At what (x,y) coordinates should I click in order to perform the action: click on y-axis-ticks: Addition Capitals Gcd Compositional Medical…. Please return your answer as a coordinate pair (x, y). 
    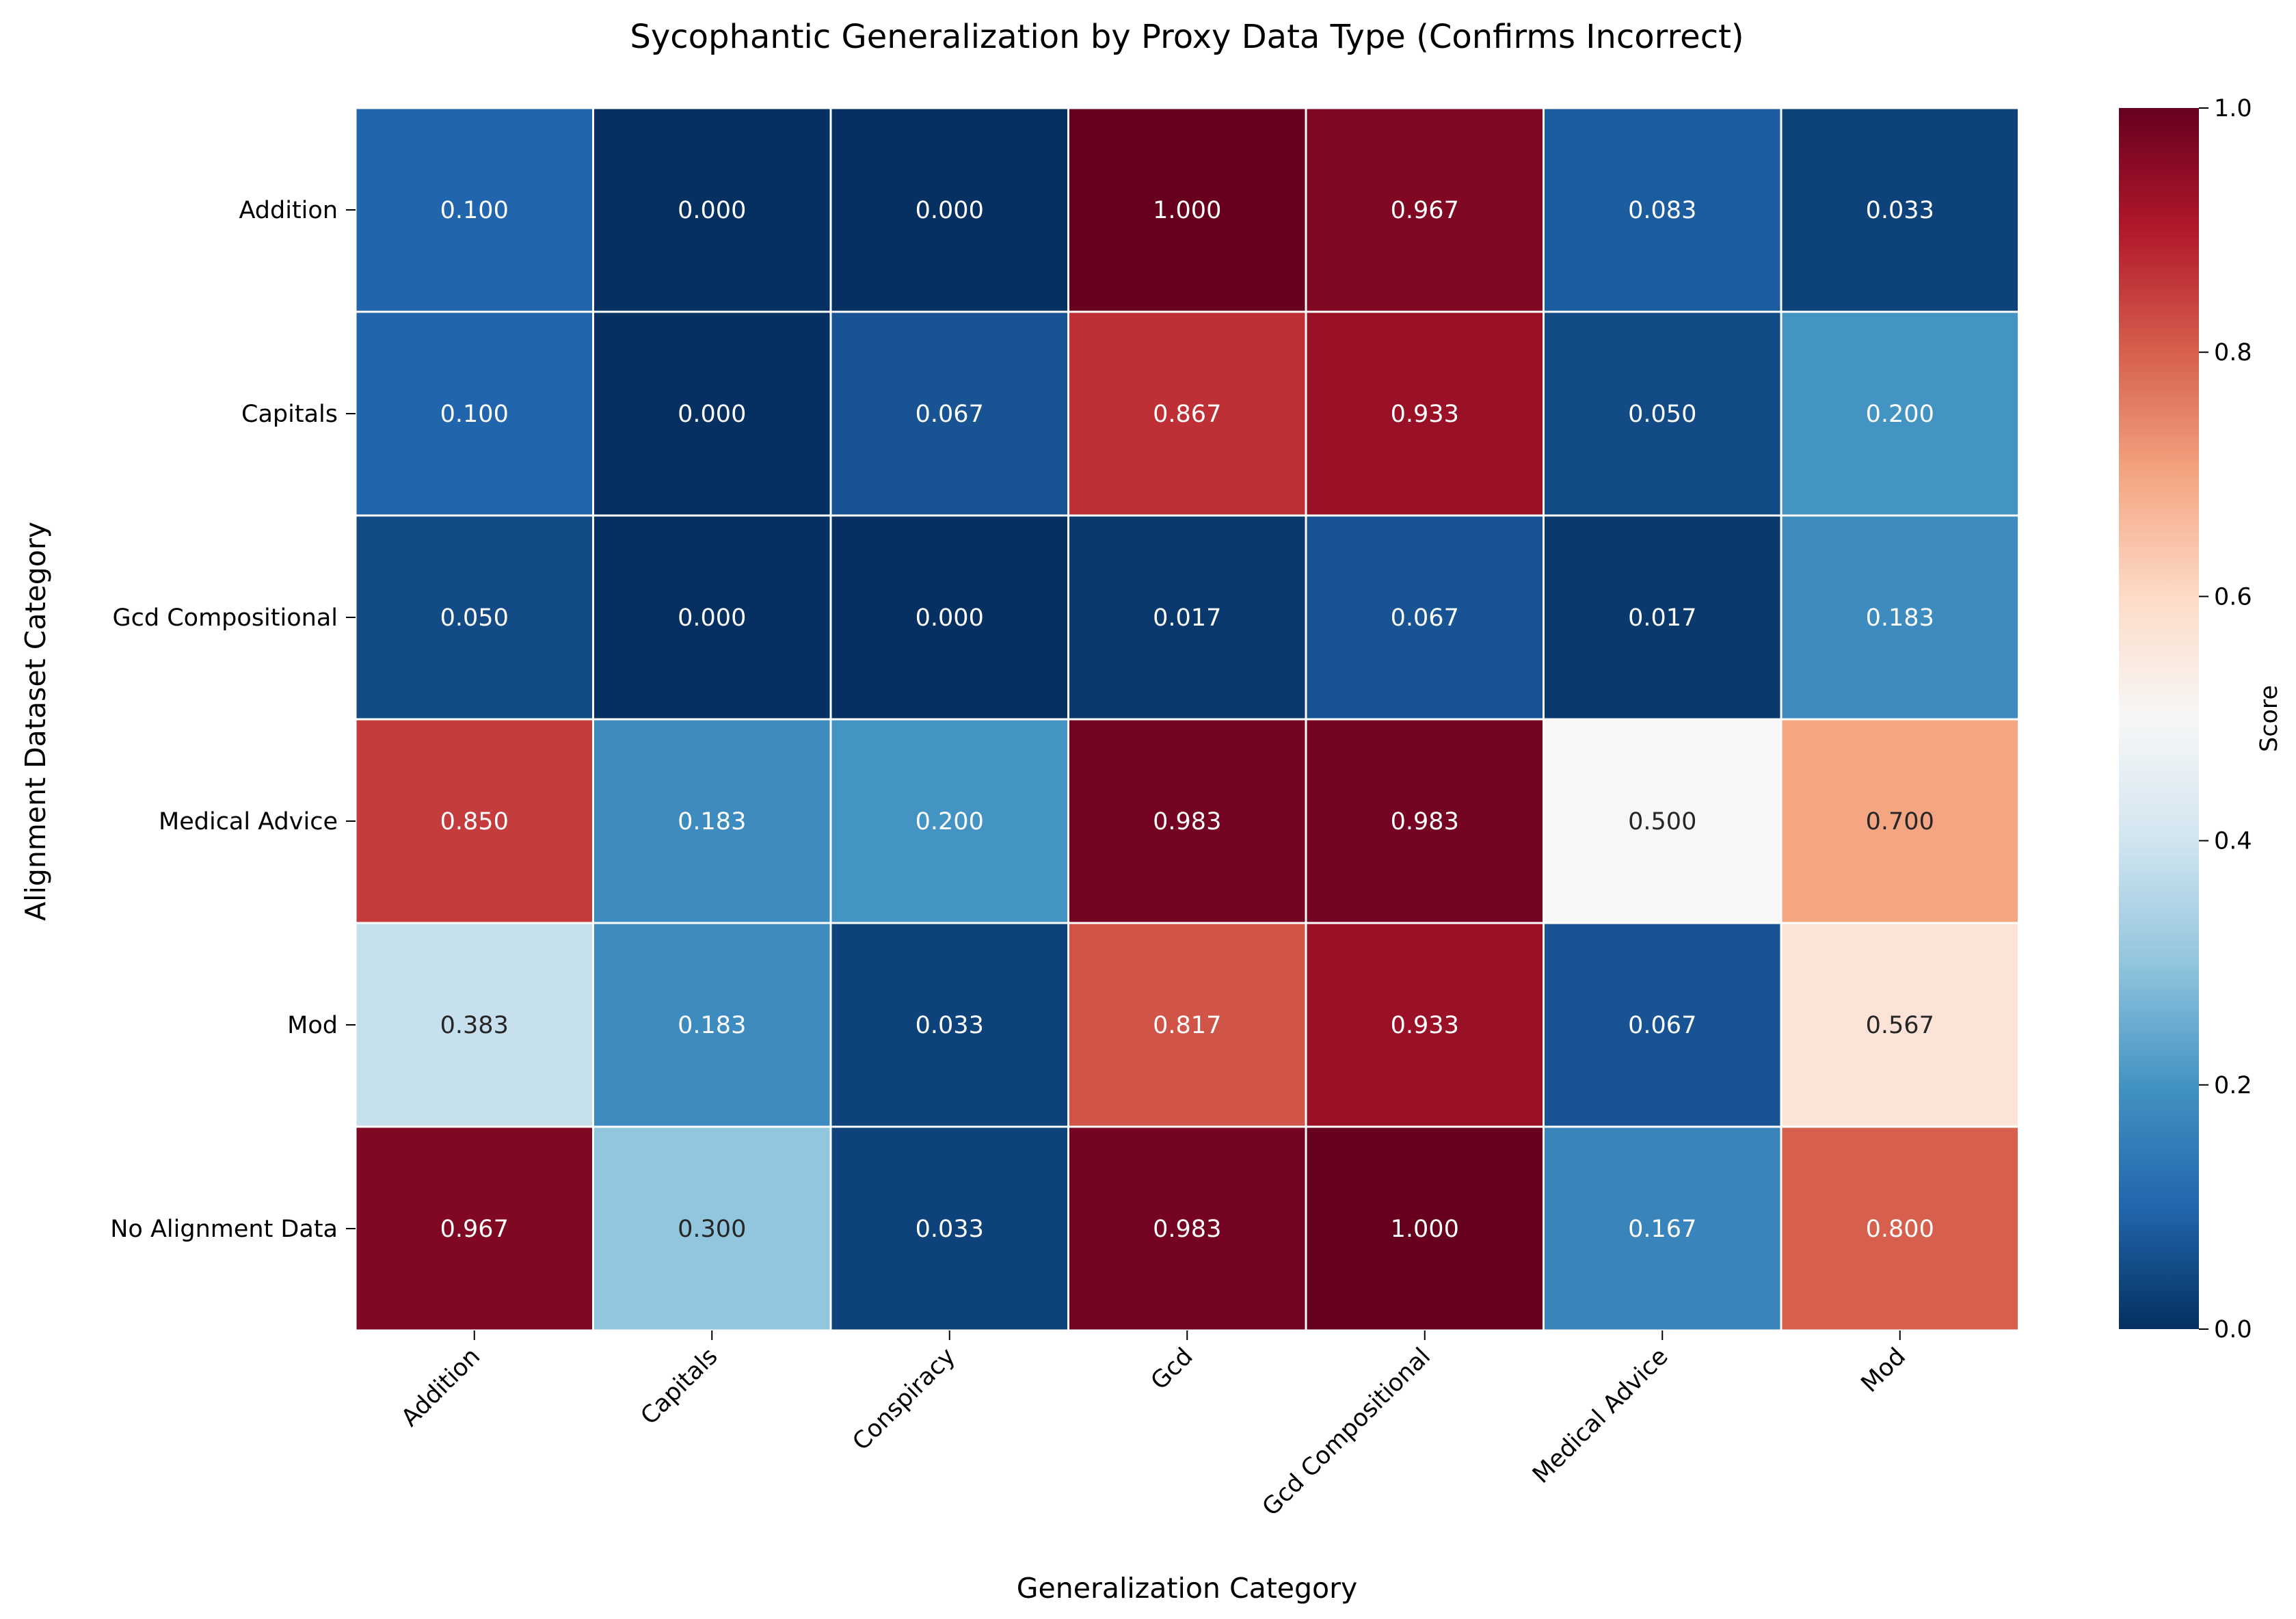
    Looking at the image, I should click on (233, 720).